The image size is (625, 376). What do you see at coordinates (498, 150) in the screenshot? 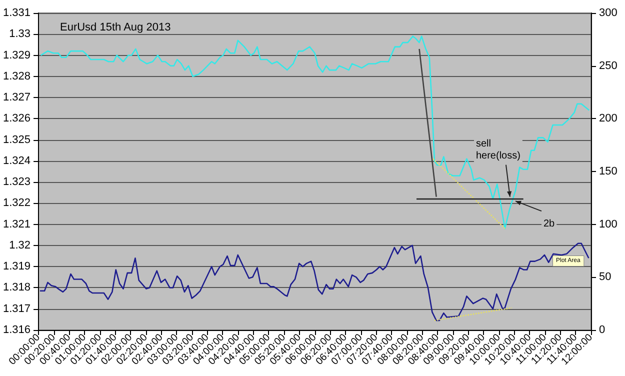
I see `annotation: sell here(loss)` at bounding box center [498, 150].